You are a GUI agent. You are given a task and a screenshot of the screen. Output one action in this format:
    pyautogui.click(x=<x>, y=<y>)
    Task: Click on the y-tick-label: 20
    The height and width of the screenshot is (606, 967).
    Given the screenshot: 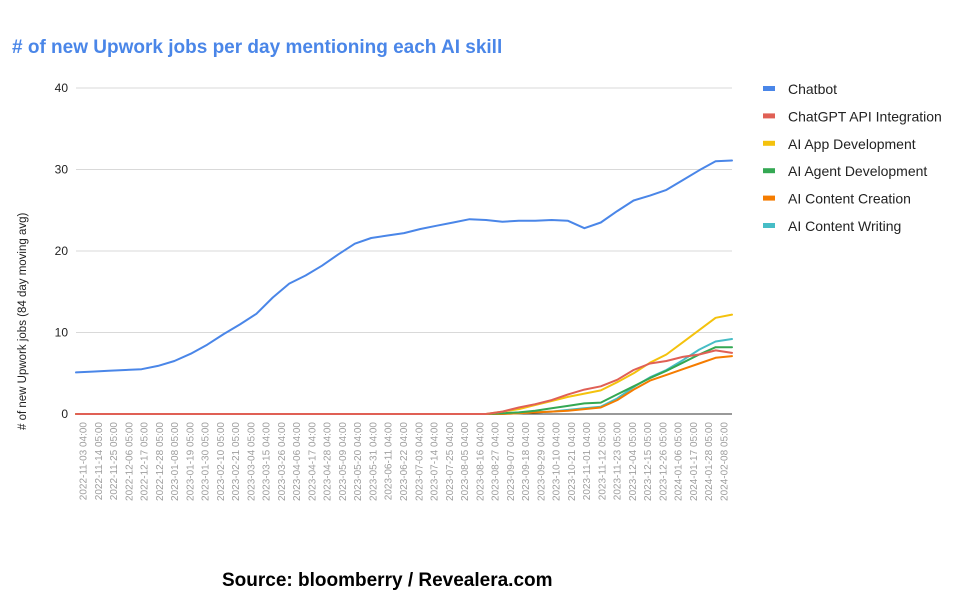 What is the action you would take?
    pyautogui.click(x=62, y=251)
    